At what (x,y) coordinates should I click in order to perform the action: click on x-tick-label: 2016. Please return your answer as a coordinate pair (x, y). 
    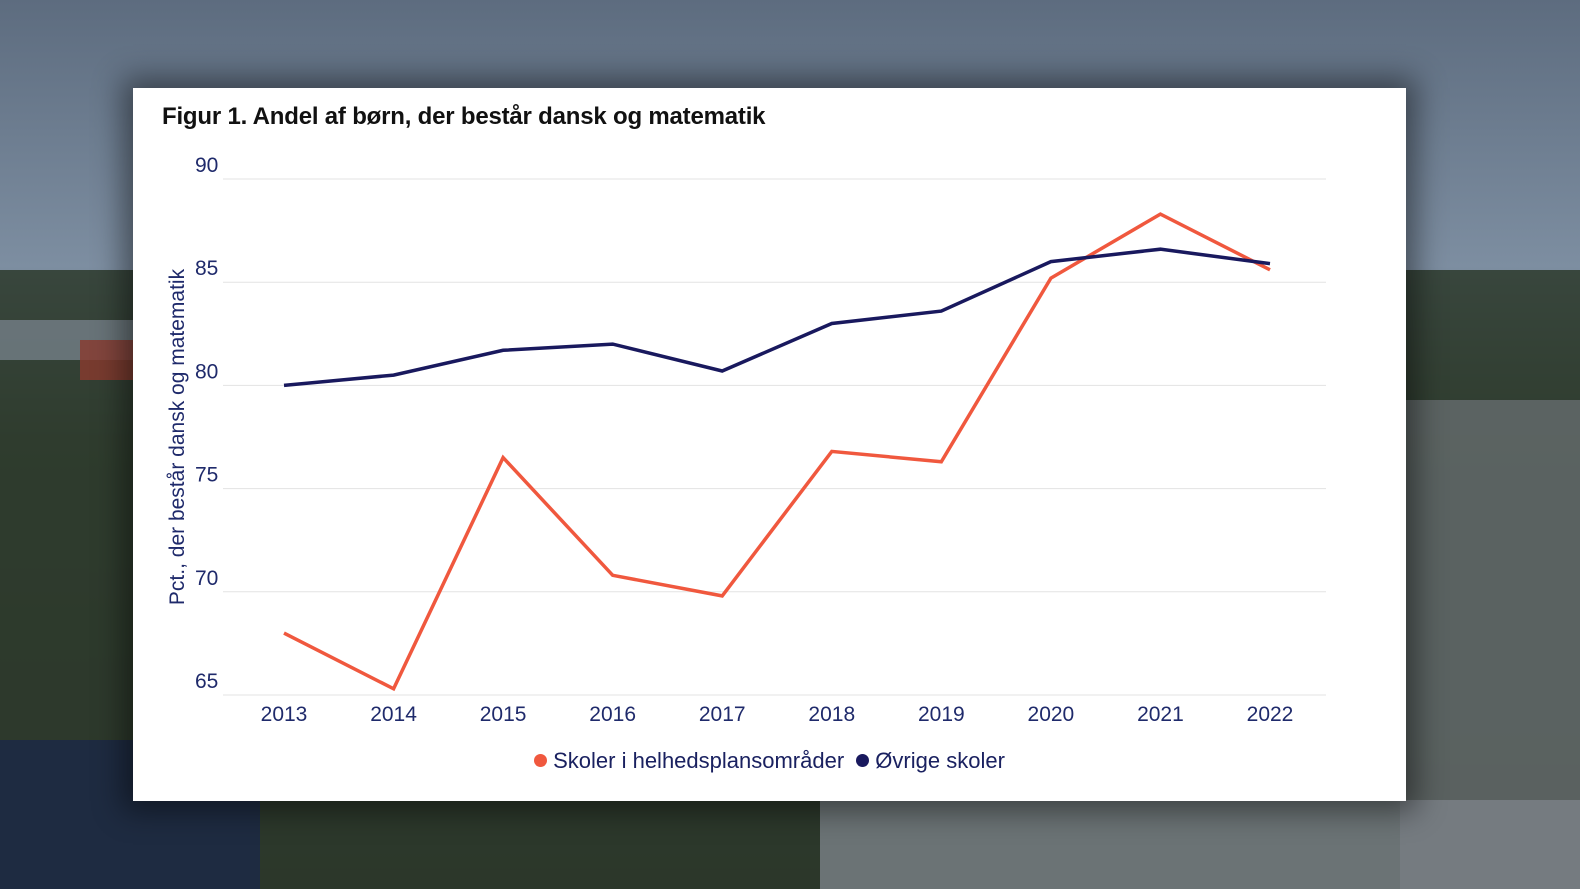
    Looking at the image, I should click on (612, 714).